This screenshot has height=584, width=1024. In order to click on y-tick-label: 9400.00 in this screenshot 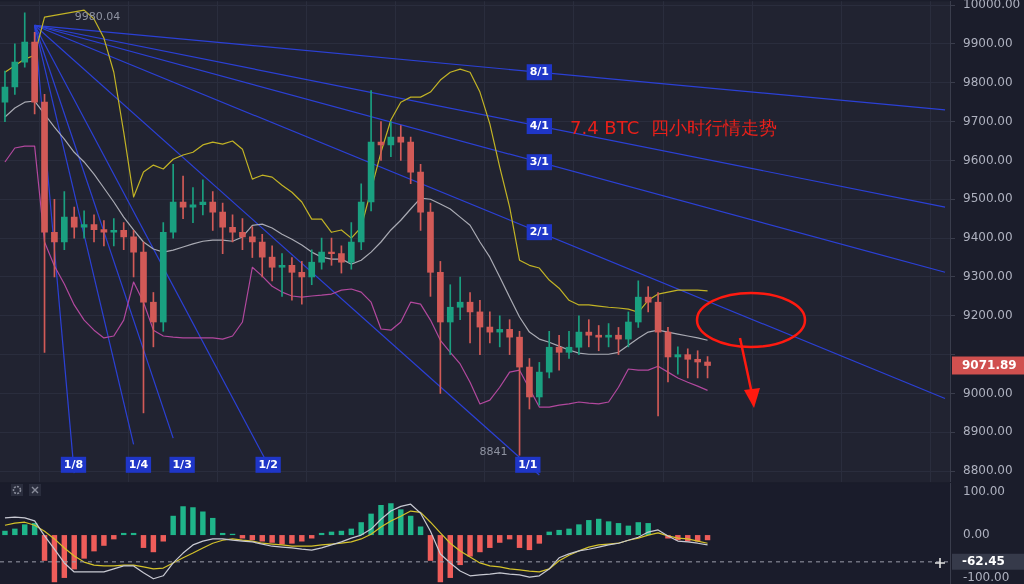, I will do `click(988, 237)`.